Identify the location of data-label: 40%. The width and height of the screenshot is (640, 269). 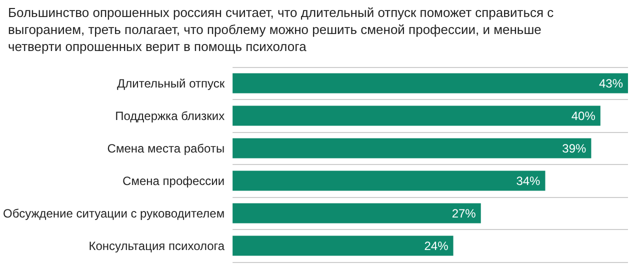
(583, 115).